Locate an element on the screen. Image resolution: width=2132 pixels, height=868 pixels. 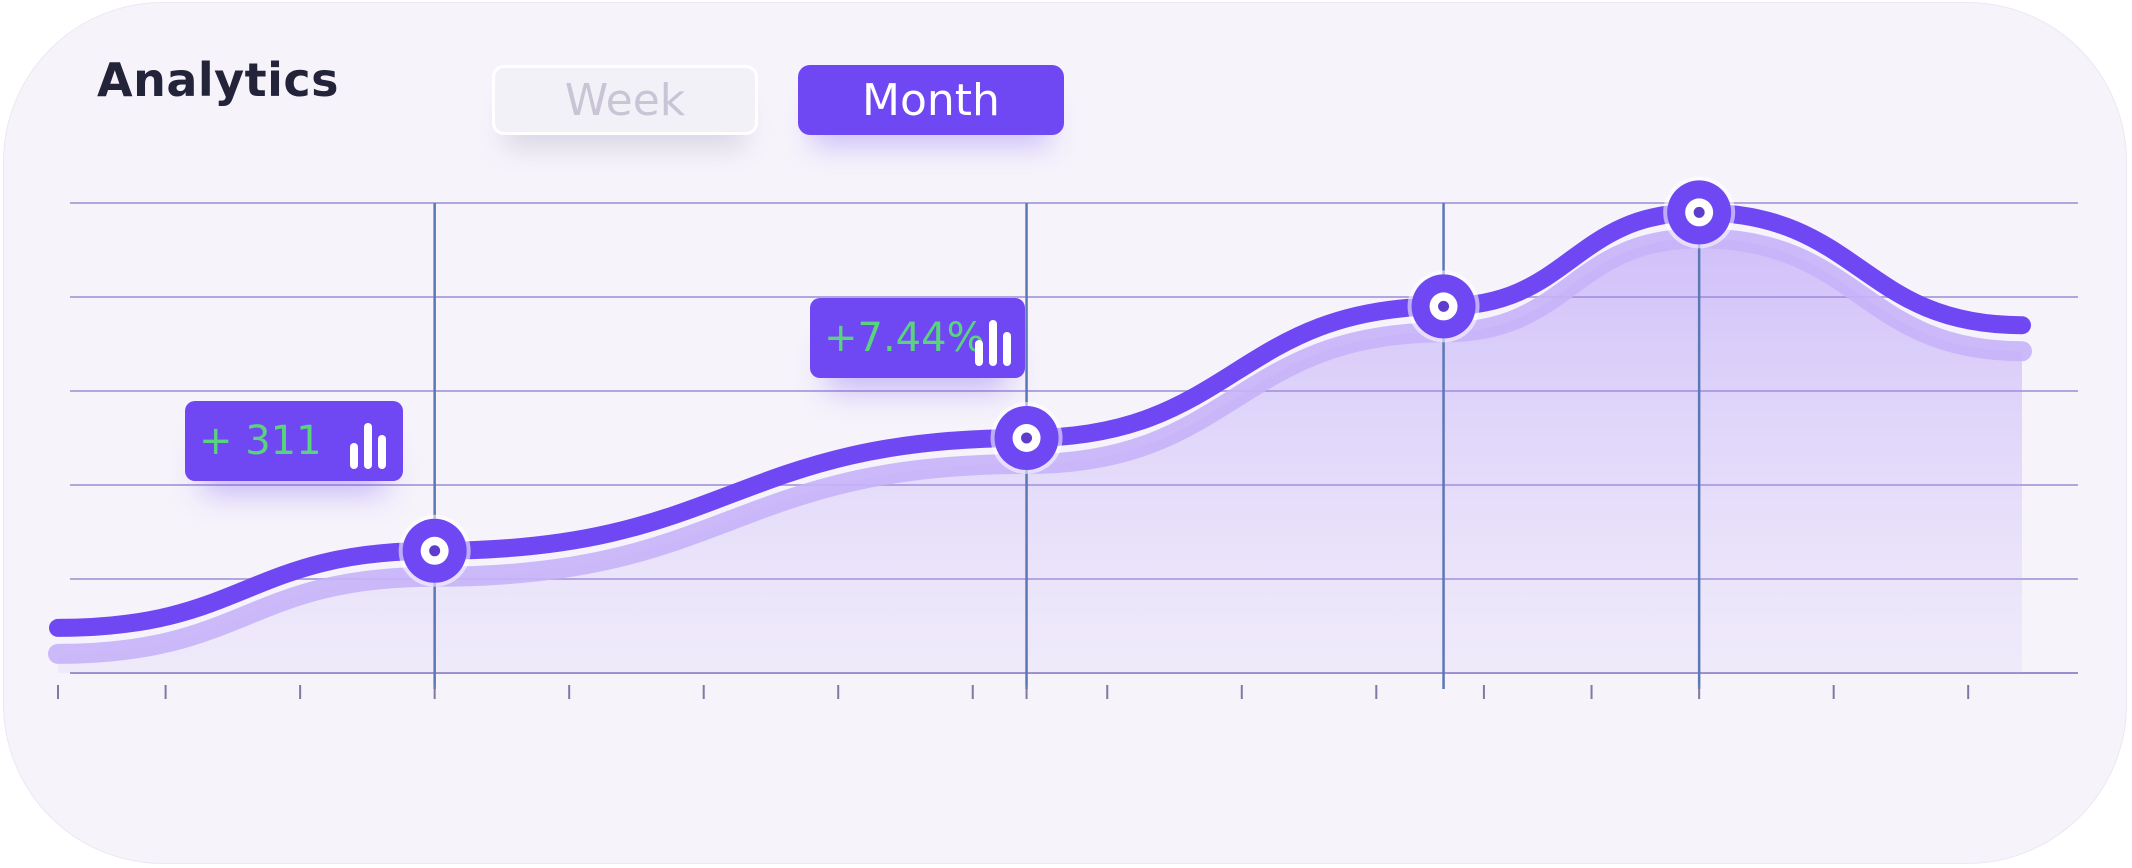
badge-percent-text: +7.44% is located at coordinates (904, 338).